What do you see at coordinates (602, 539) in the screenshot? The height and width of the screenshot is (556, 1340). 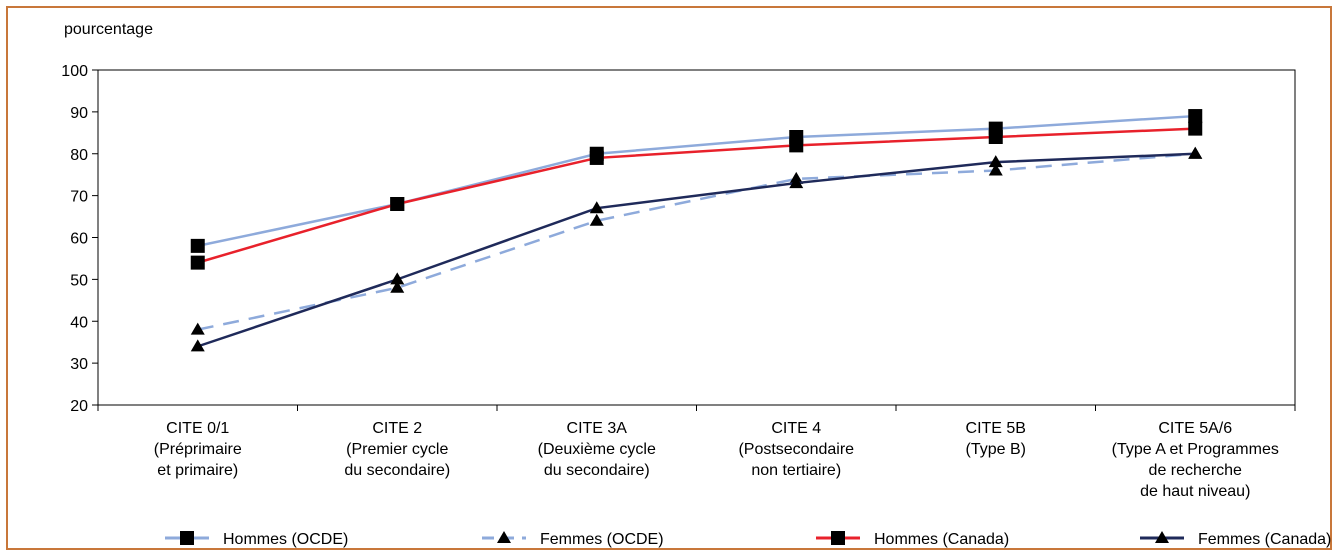 I see `legend-label: Femmes (OCDE)` at bounding box center [602, 539].